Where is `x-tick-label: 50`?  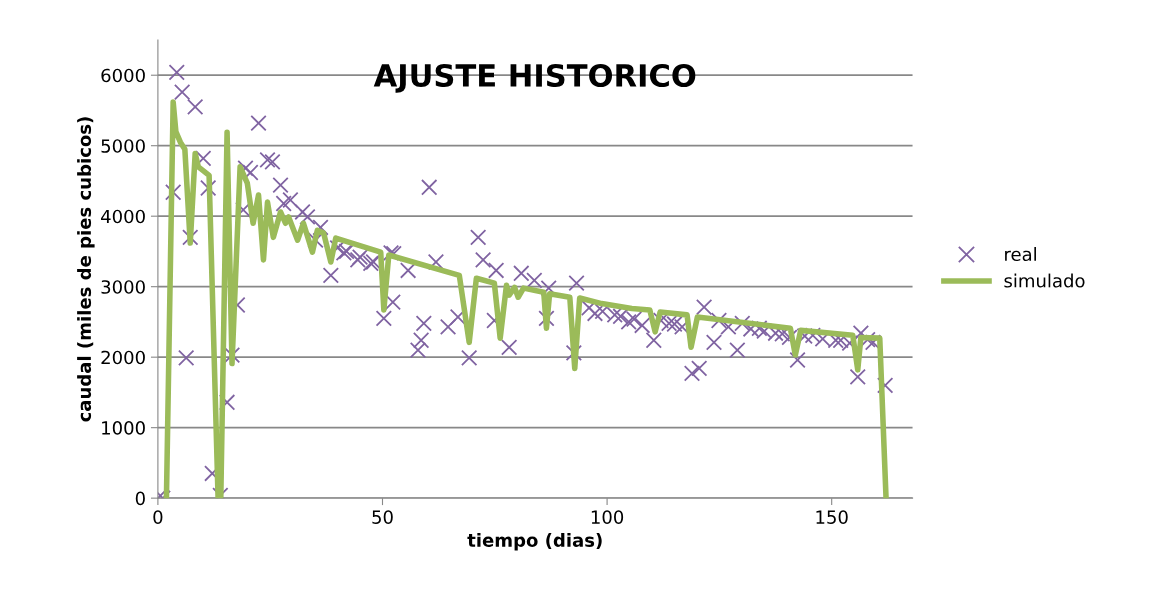
x-tick-label: 50 is located at coordinates (382, 517).